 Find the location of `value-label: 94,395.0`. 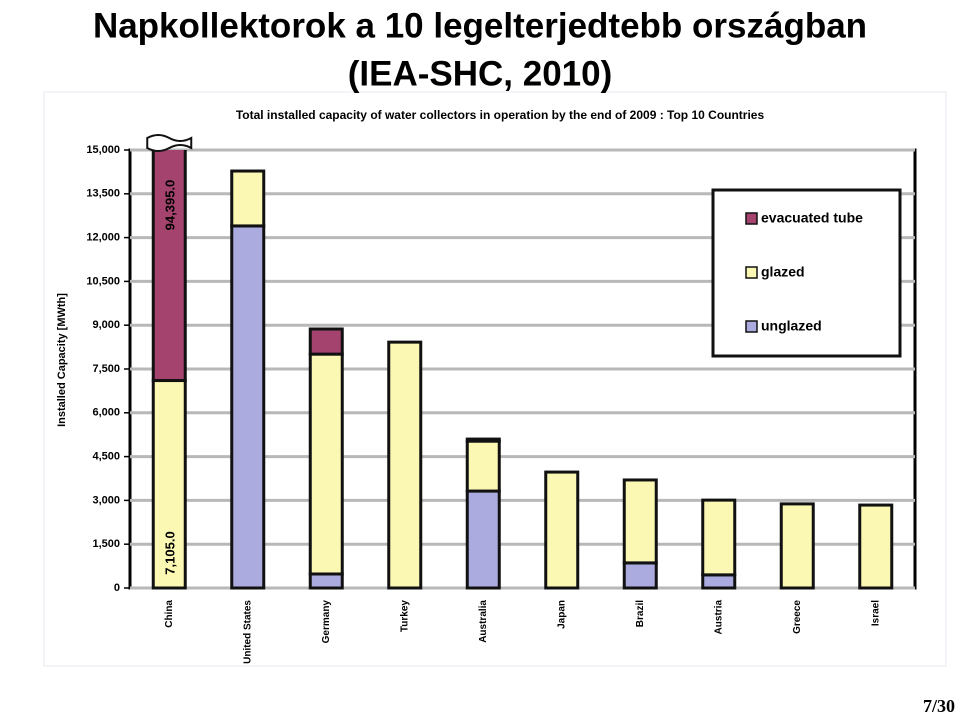

value-label: 94,395.0 is located at coordinates (170, 205).